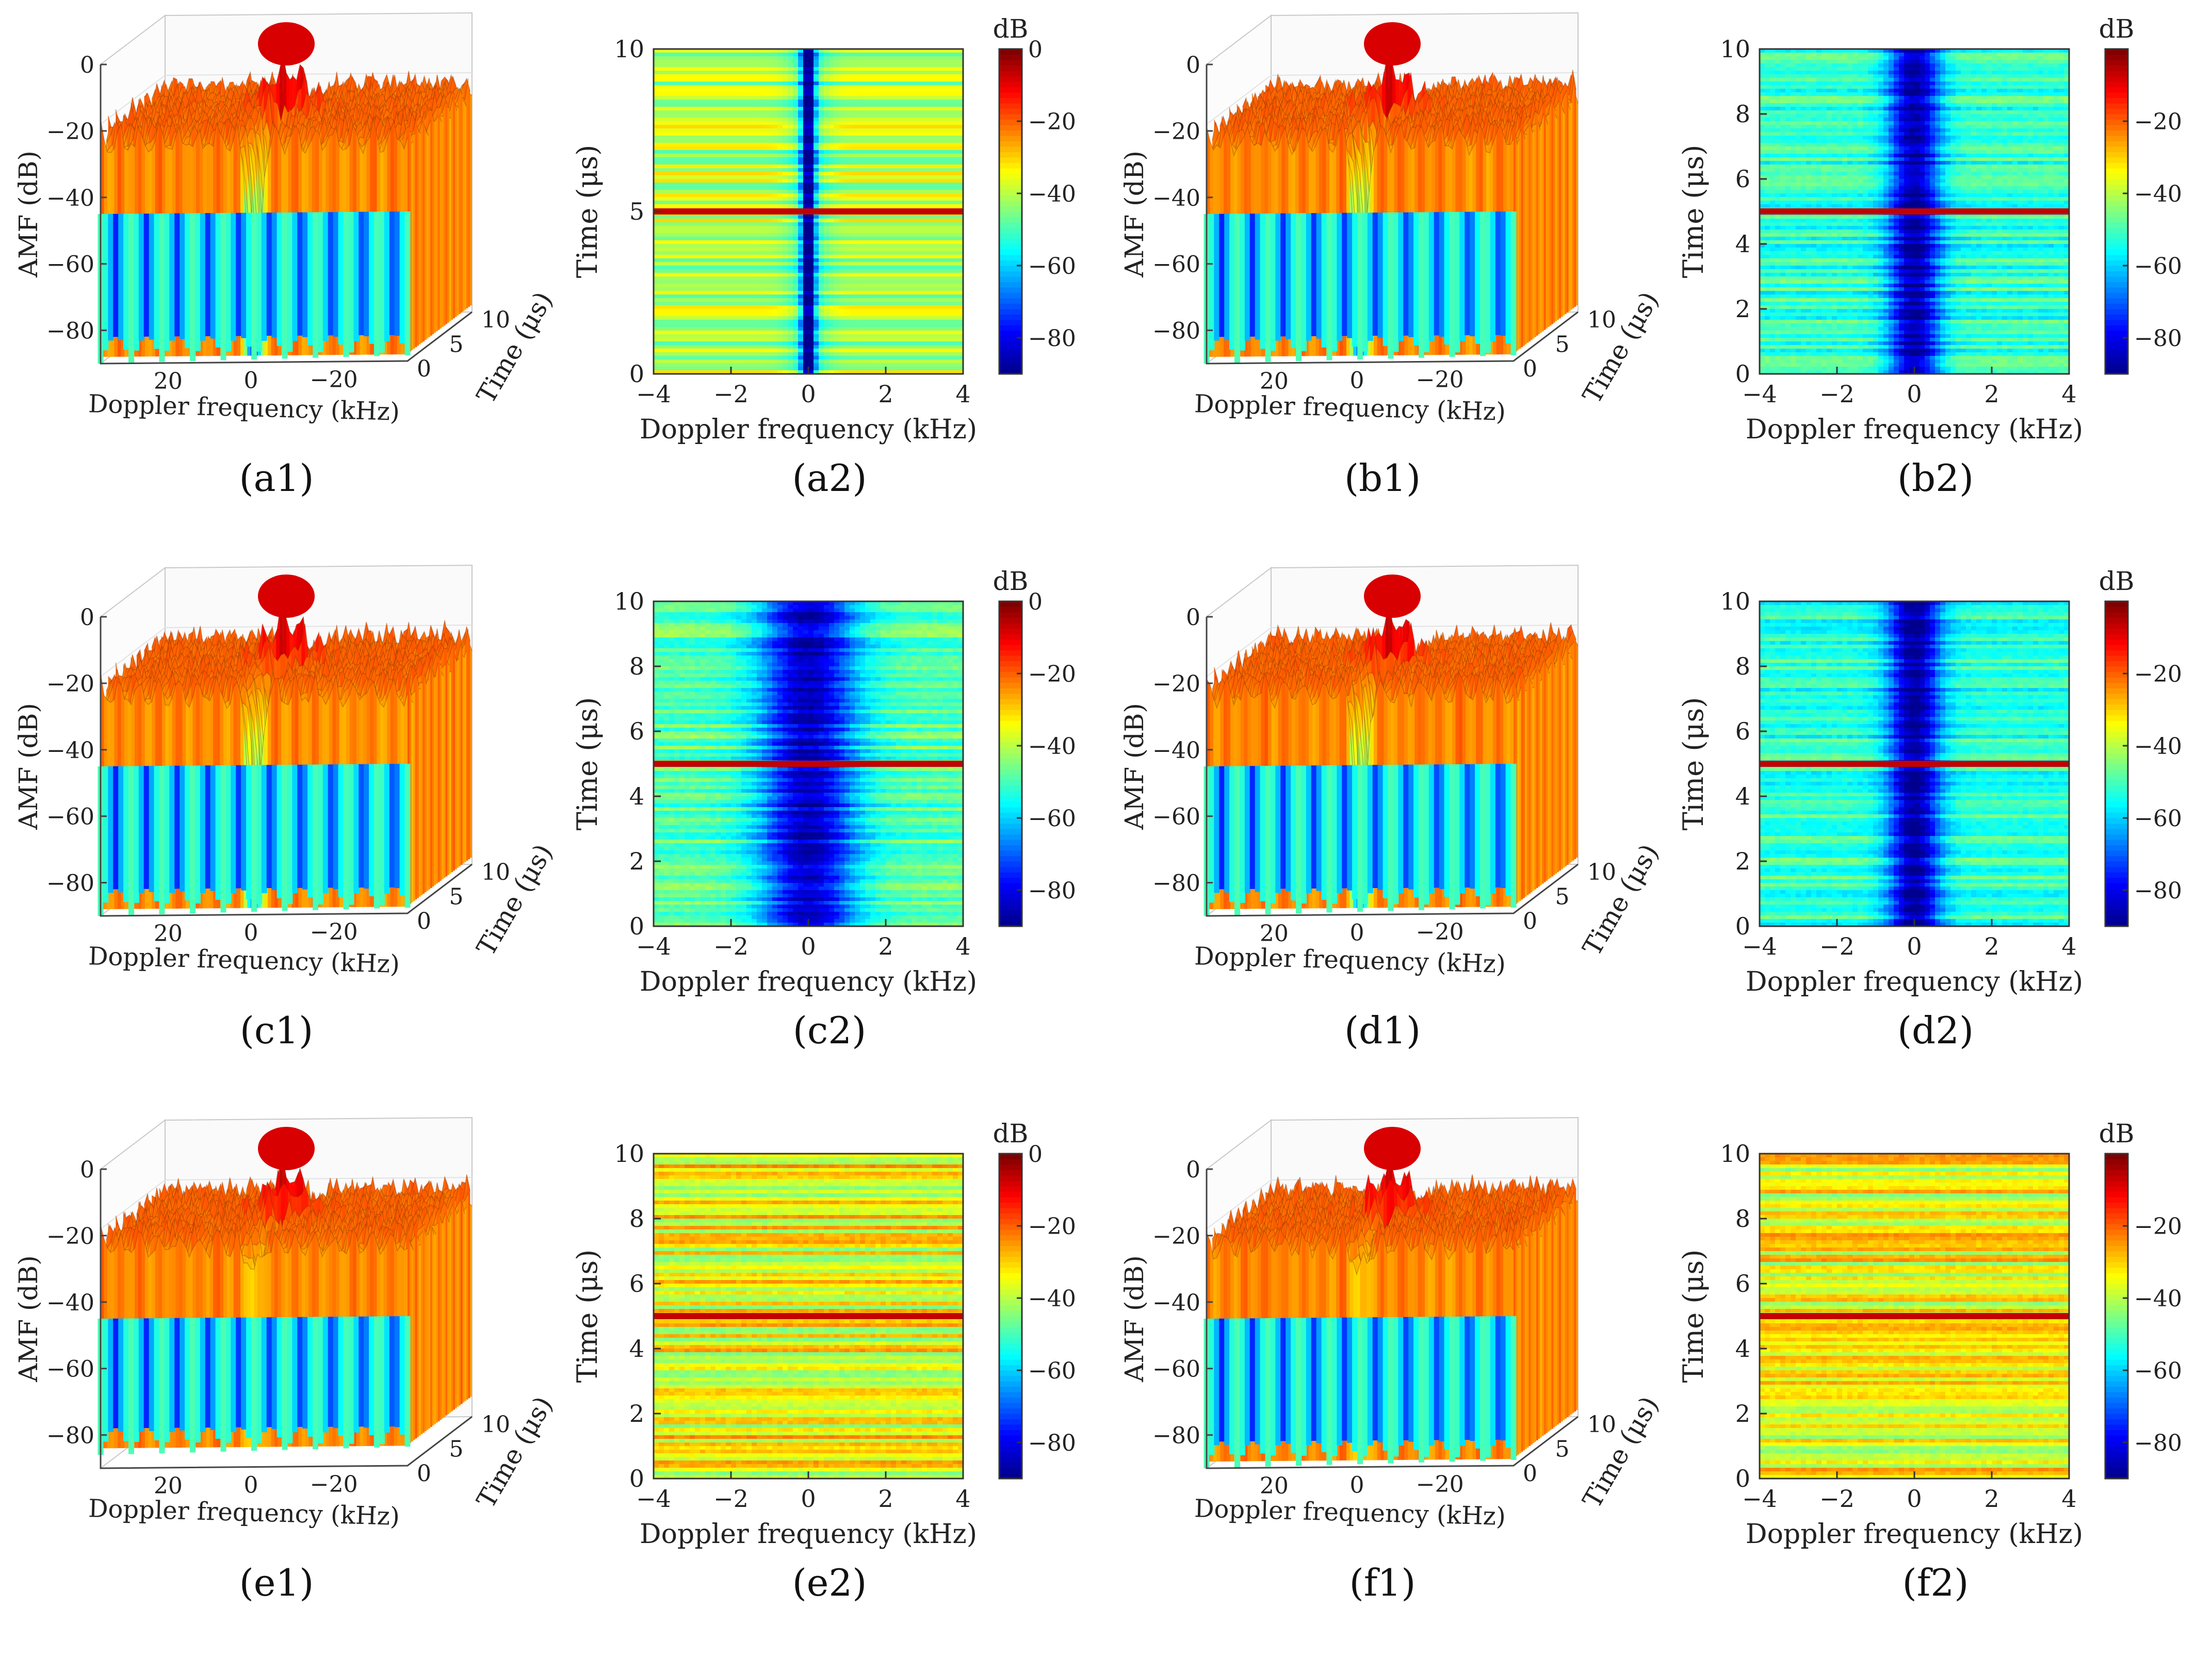 This screenshot has width=2212, height=1657. I want to click on surface-a1, so click(285, 188).